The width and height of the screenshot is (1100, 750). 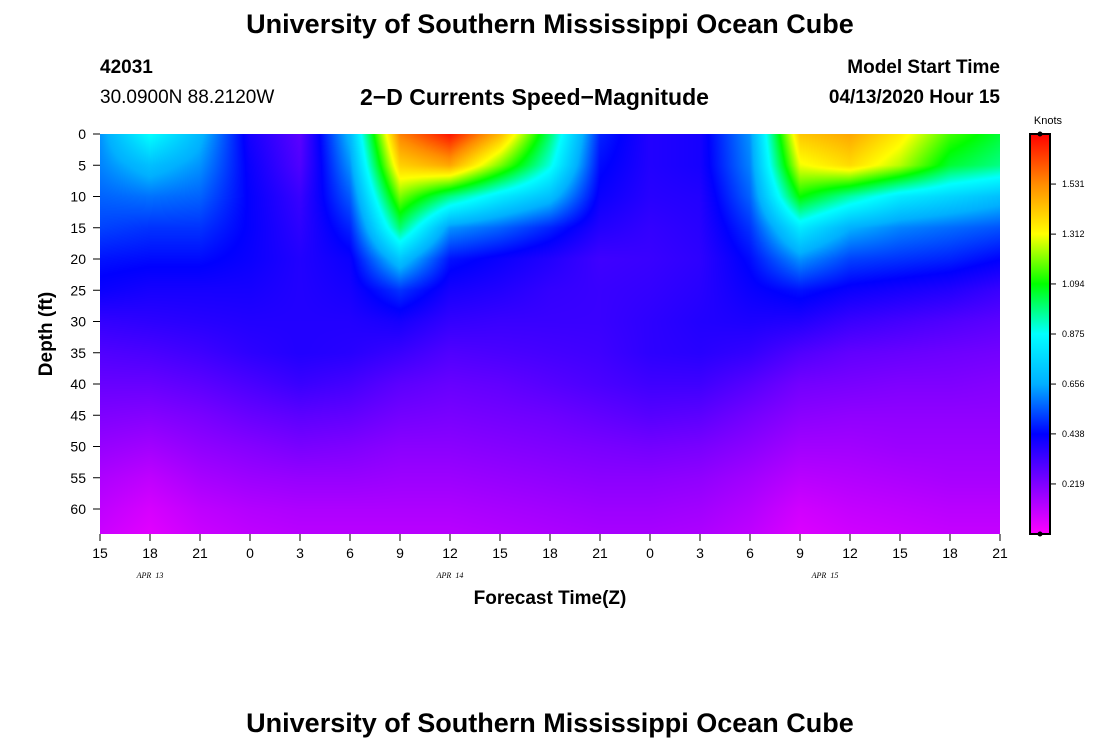 I want to click on y-tick-label: 20, so click(x=78, y=259).